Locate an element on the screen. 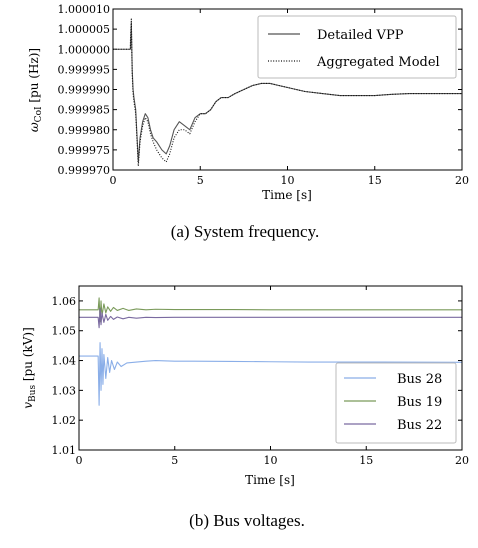 The height and width of the screenshot is (548, 478). caption-b: (b) Bus voltages. is located at coordinates (247, 520).